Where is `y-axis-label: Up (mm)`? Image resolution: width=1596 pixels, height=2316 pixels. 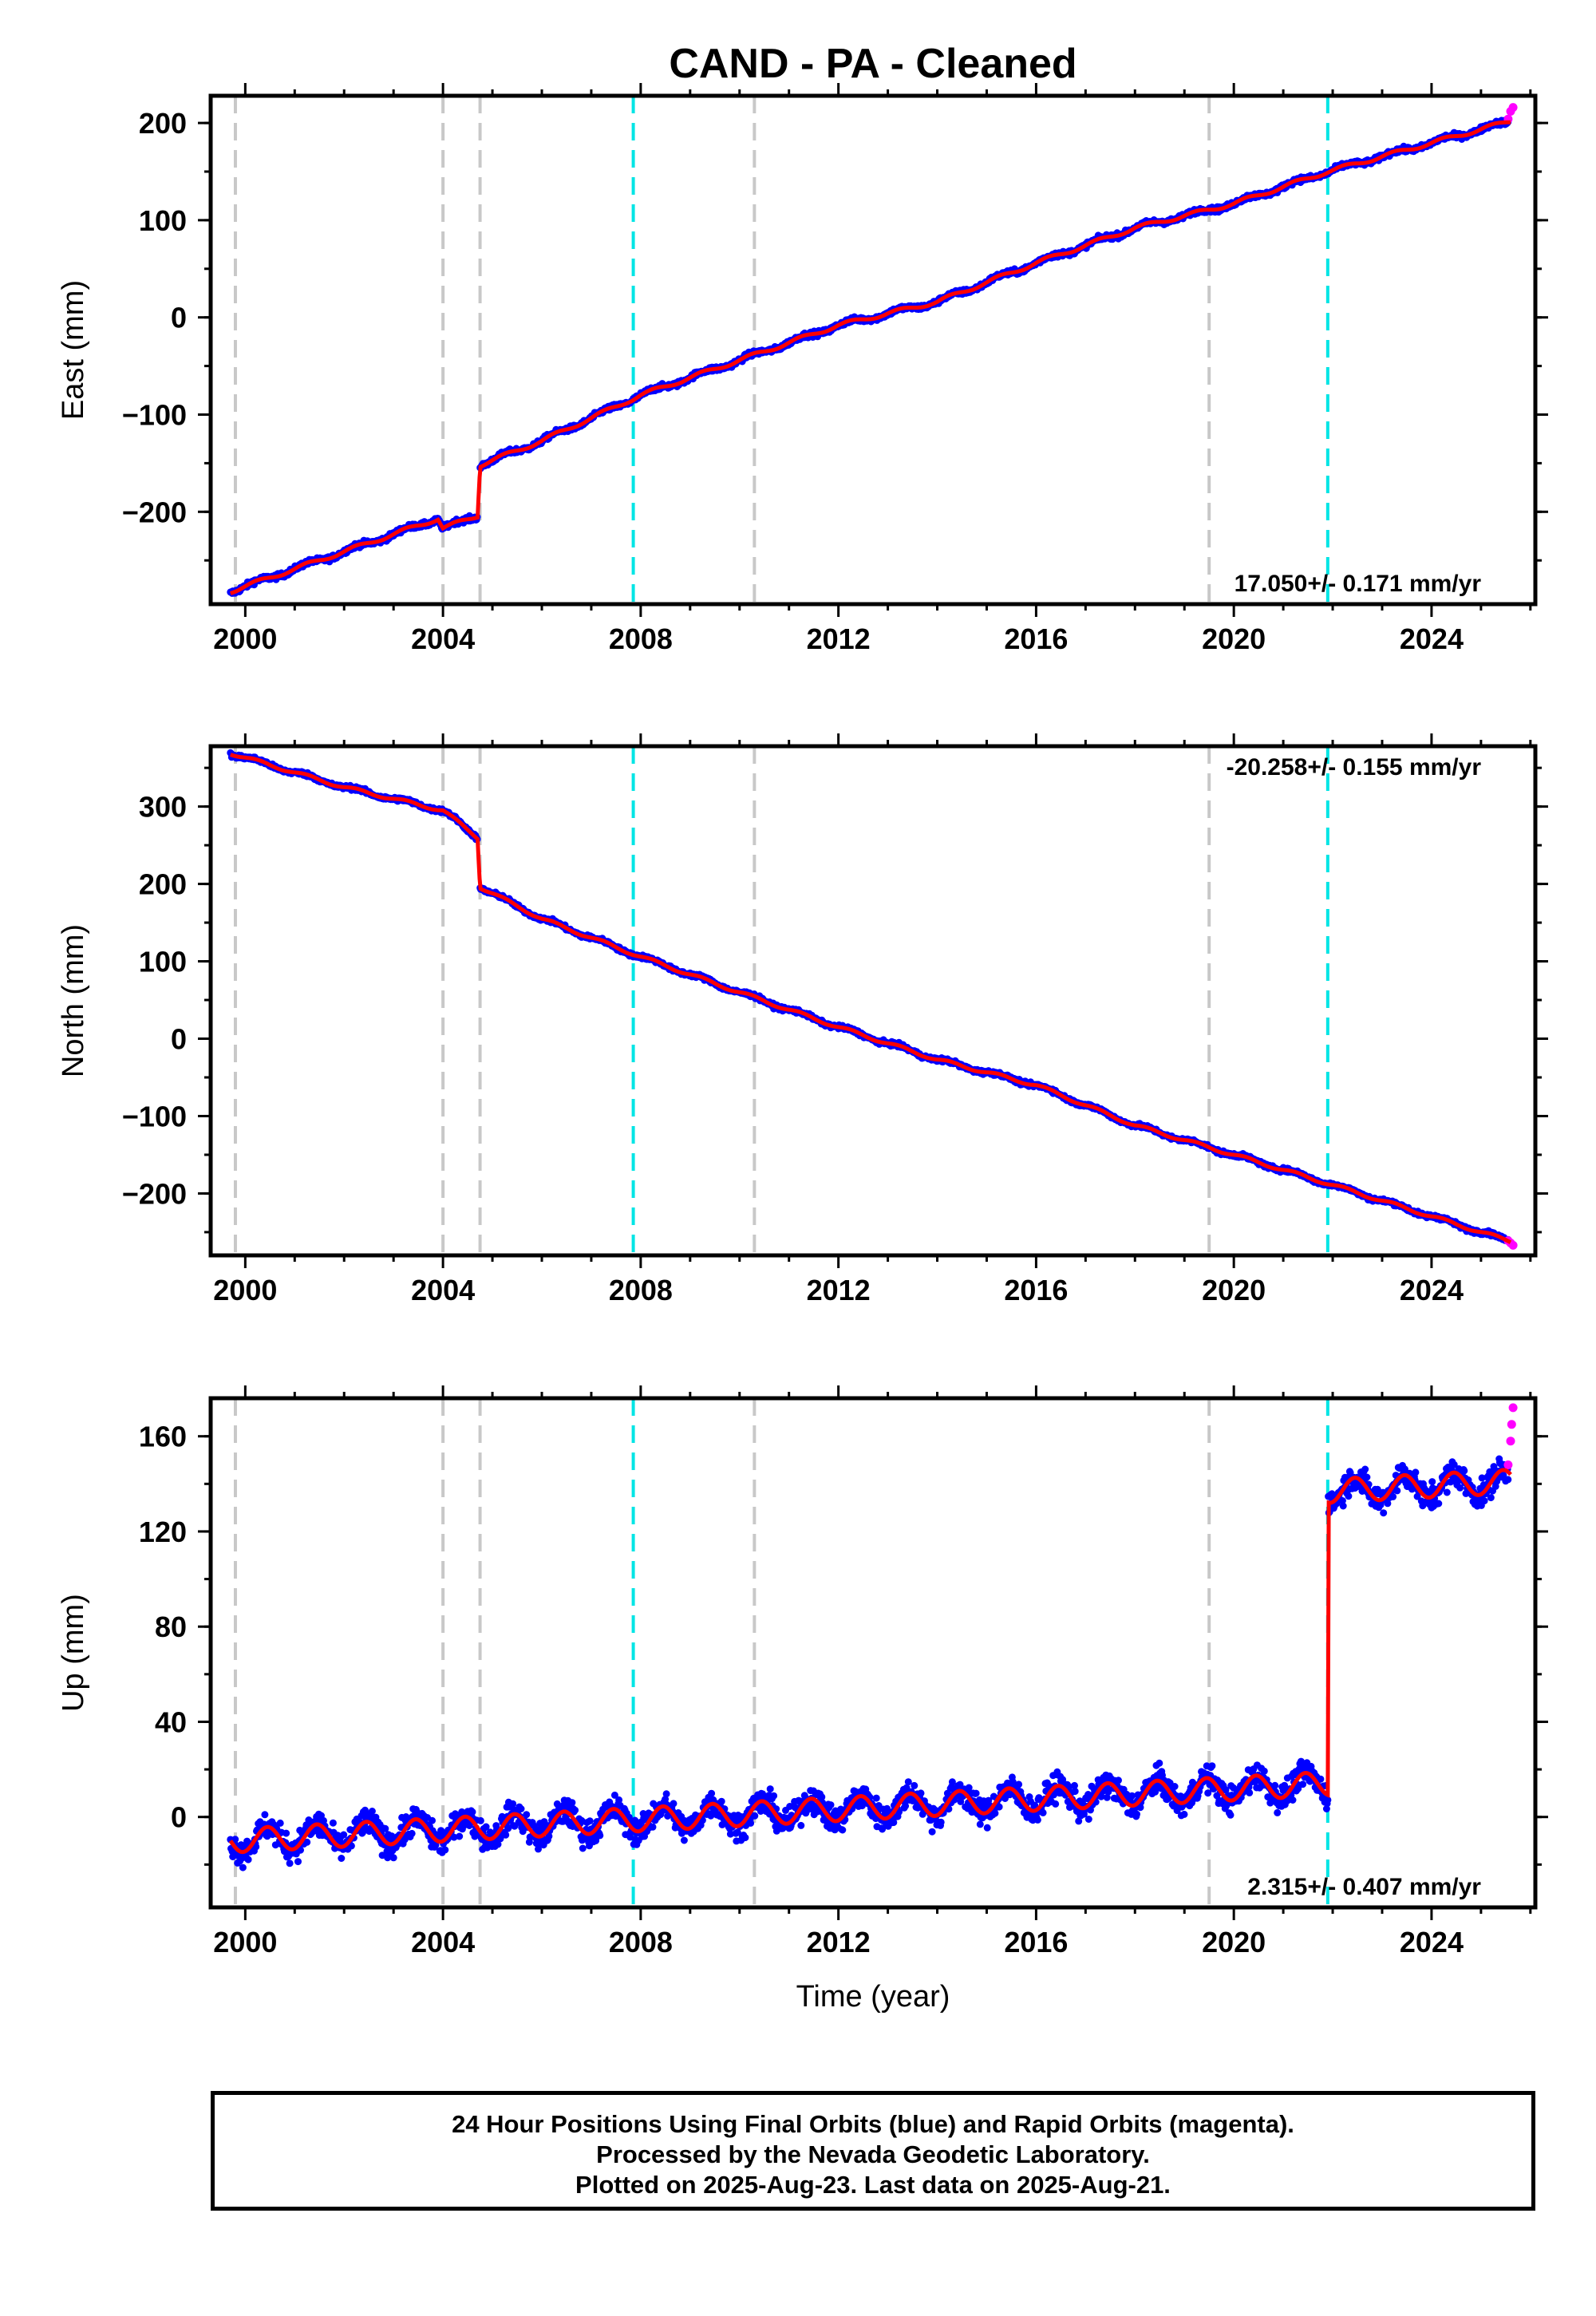
y-axis-label: Up (mm) is located at coordinates (73, 1653).